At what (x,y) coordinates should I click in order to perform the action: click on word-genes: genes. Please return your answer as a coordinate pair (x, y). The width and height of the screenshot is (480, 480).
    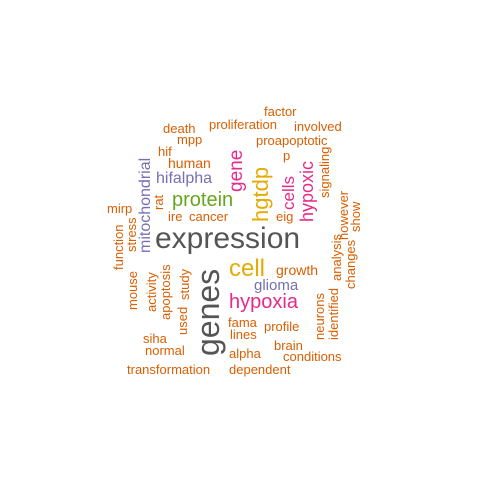
    Looking at the image, I should click on (208, 312).